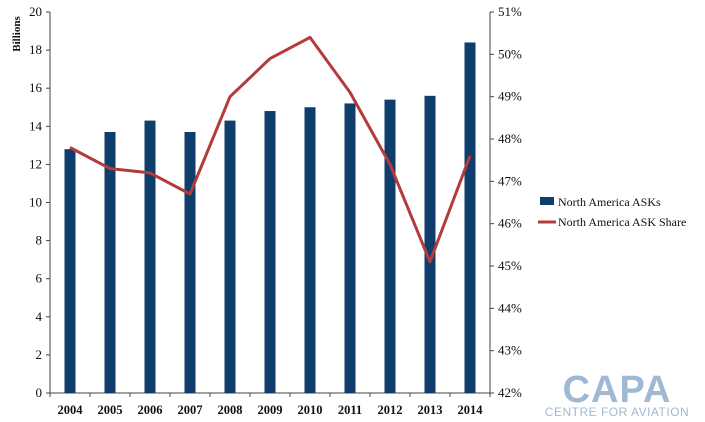 The height and width of the screenshot is (422, 705). What do you see at coordinates (510, 392) in the screenshot?
I see `y2-tick-label: 42%` at bounding box center [510, 392].